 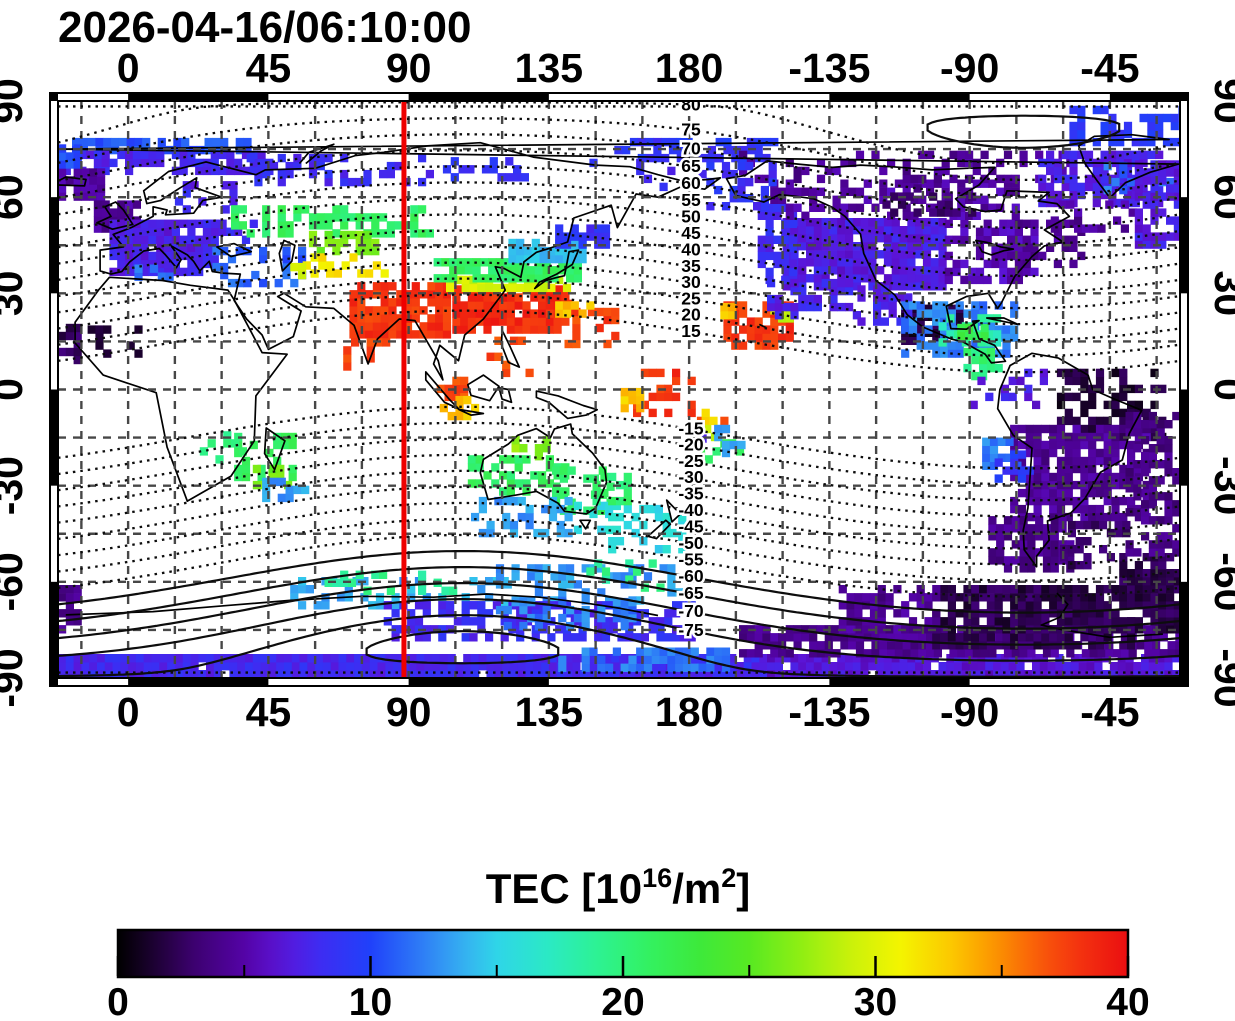 What do you see at coordinates (15, 581) in the screenshot?
I see `lat-tick-label-left: -60` at bounding box center [15, 581].